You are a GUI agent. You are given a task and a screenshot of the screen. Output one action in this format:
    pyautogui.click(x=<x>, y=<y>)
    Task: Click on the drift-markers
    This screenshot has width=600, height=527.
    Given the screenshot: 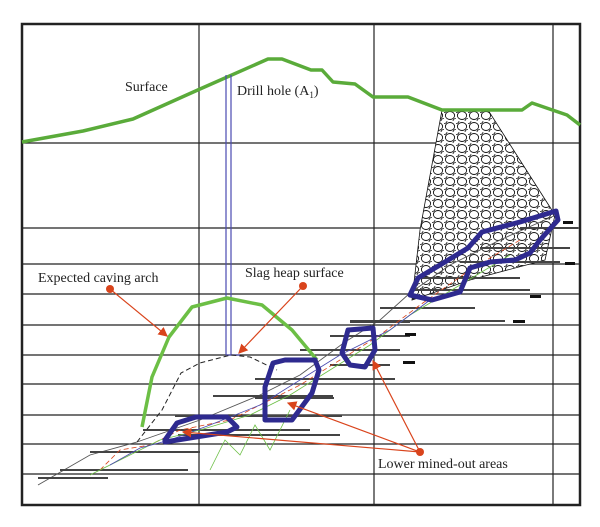 What is the action you would take?
    pyautogui.click(x=489, y=292)
    